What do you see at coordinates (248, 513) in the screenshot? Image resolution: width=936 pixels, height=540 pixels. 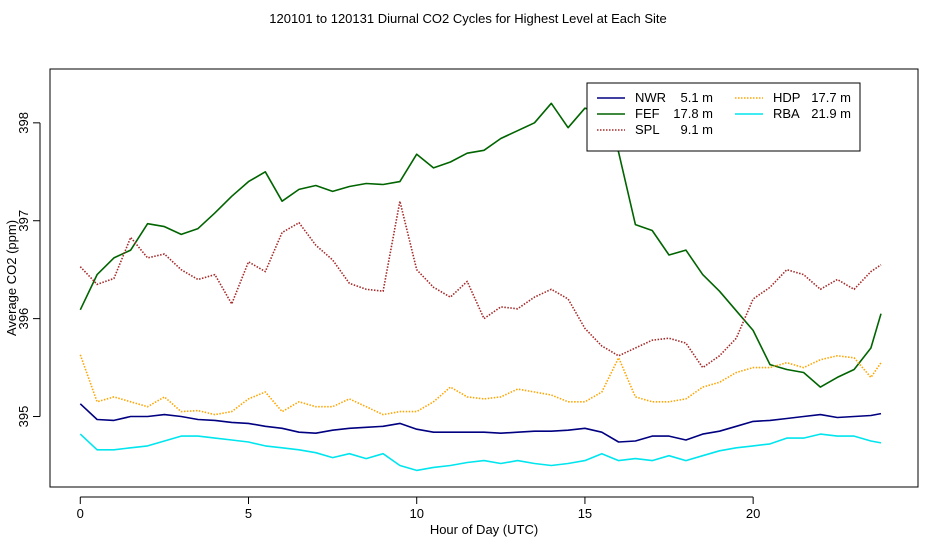 I see `x-tick-label: 5` at bounding box center [248, 513].